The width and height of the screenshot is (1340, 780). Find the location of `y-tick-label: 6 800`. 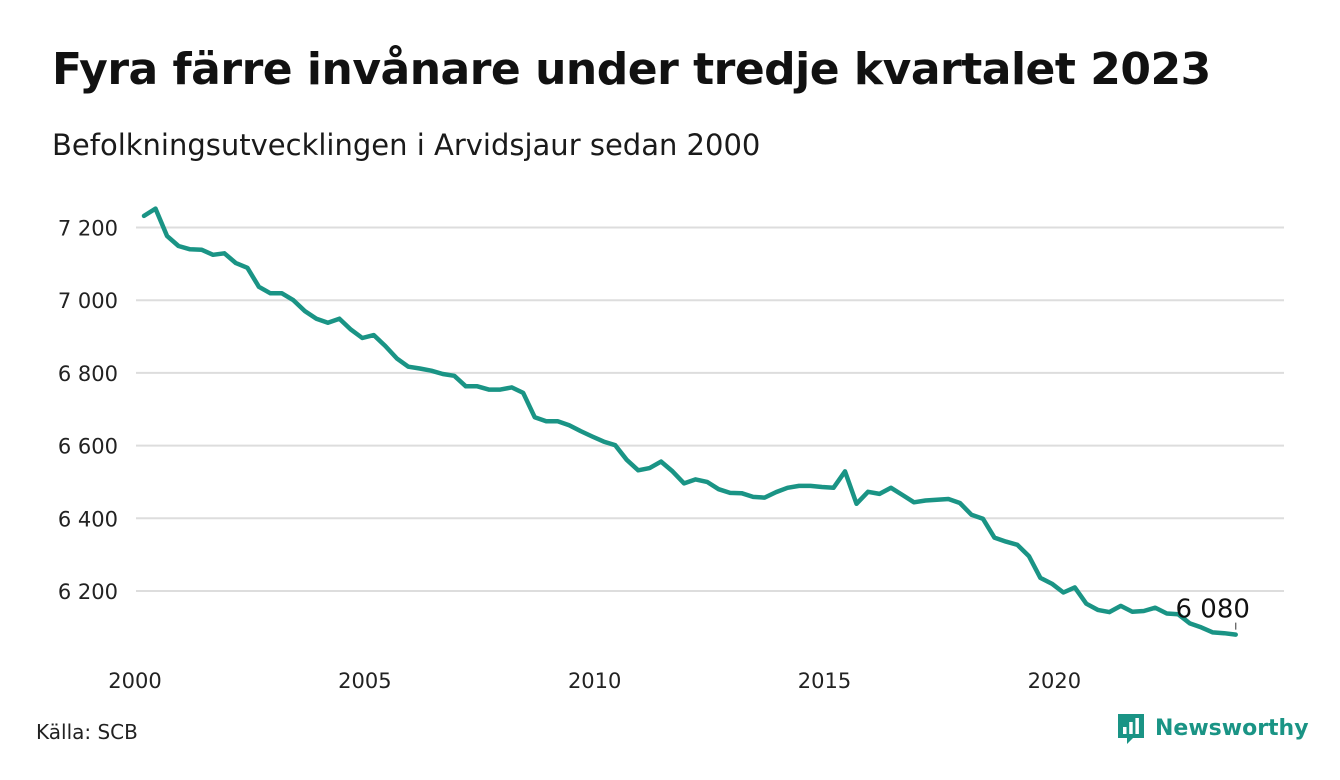

y-tick-label: 6 800 is located at coordinates (88, 374).